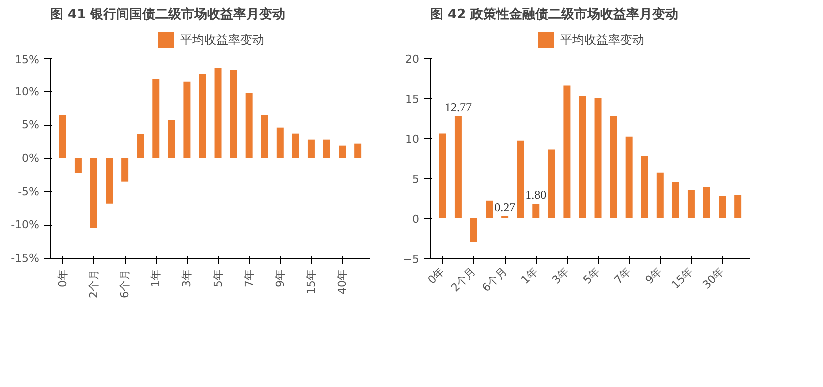  I want to click on y-tick-label: 10, so click(413, 139).